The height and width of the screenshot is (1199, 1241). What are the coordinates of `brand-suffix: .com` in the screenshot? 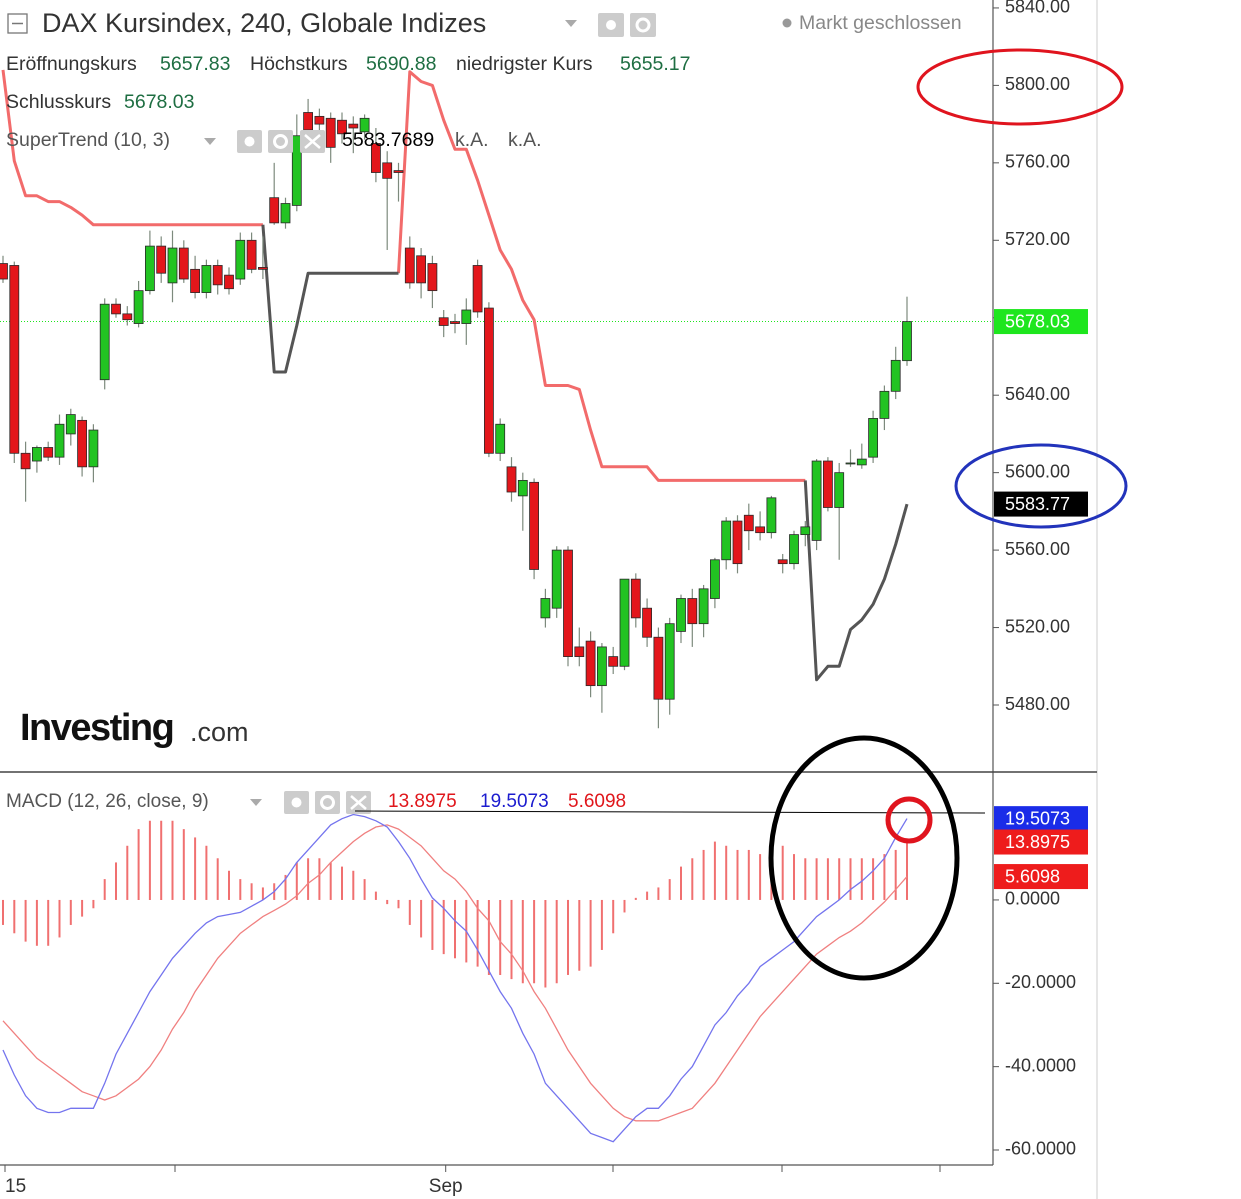 It's located at (219, 732).